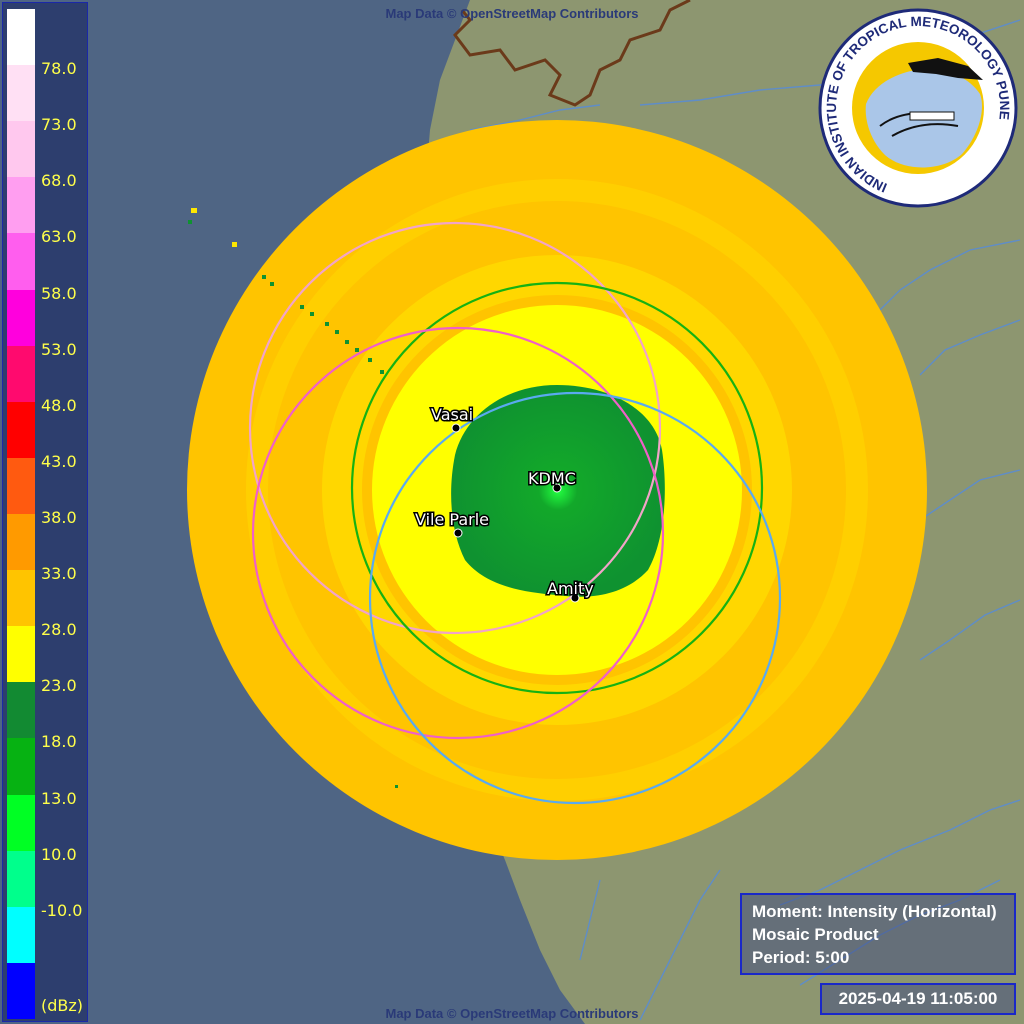 The image size is (1024, 1024). I want to click on legend-label: 13.0, so click(59, 798).